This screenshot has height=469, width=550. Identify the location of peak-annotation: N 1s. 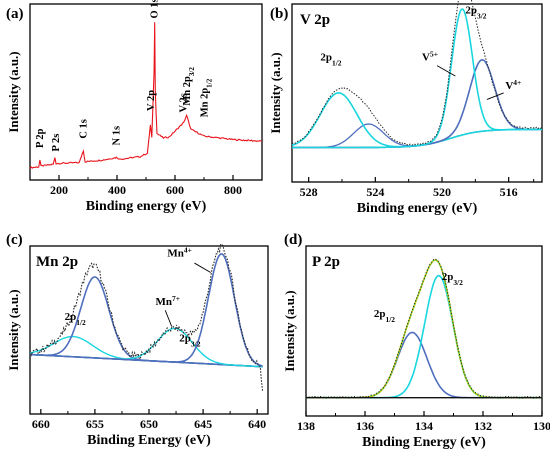
(116, 136).